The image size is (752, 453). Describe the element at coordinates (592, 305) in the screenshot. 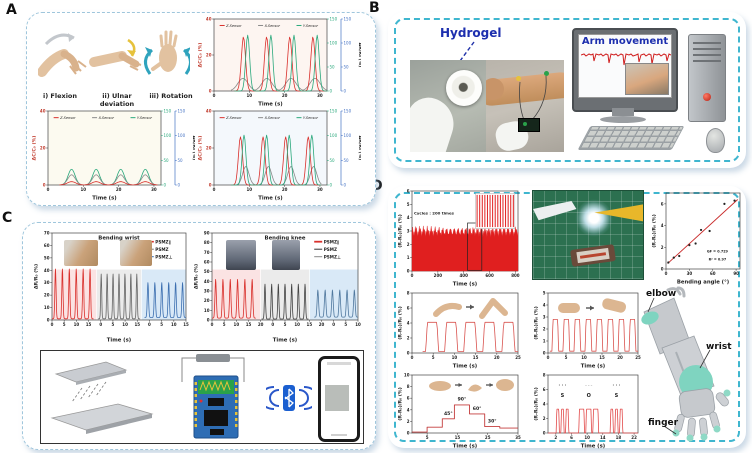

I see `wrist-bend-pictogram` at that location.